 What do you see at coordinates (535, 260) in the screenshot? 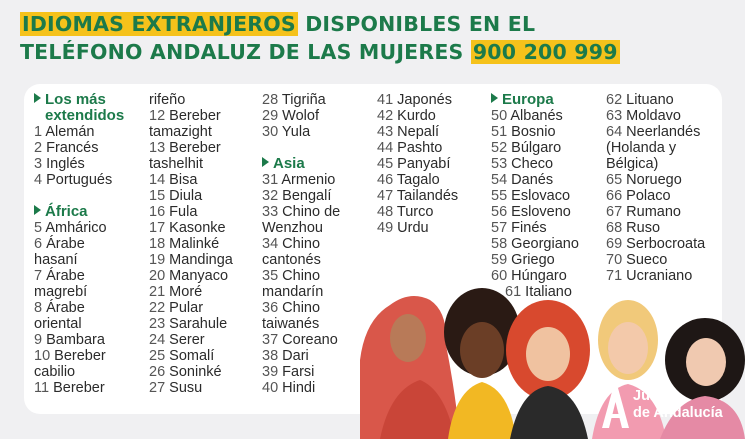
I see `language-item: 59 Griego` at bounding box center [535, 260].